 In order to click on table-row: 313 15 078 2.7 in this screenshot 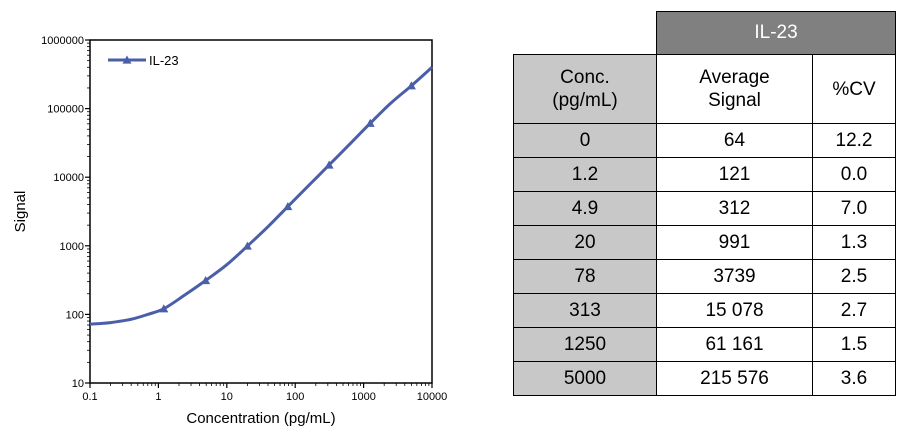, I will do `click(704, 310)`.